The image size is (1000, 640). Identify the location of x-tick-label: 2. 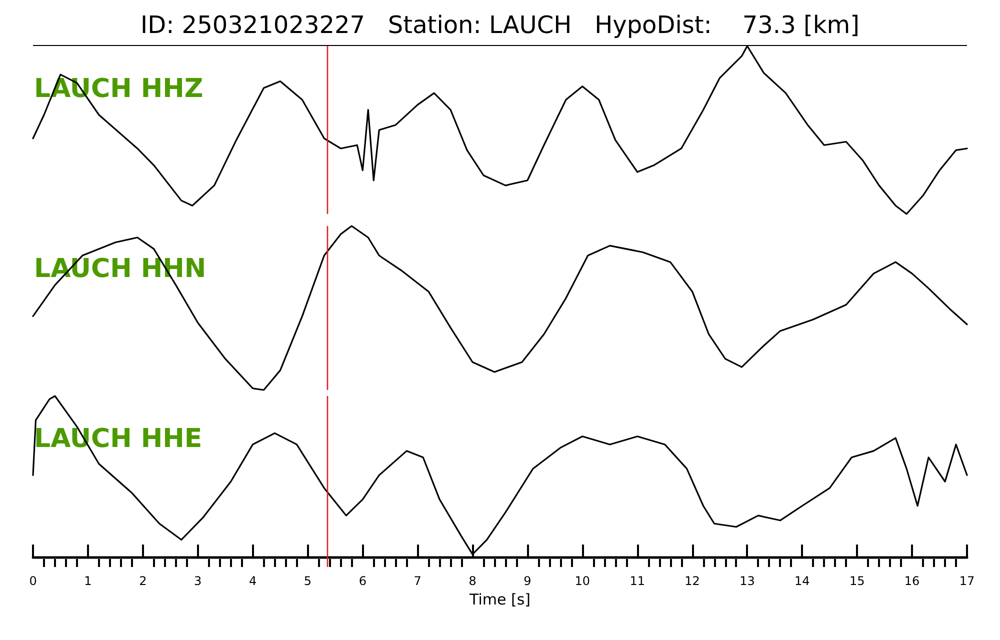
(143, 581).